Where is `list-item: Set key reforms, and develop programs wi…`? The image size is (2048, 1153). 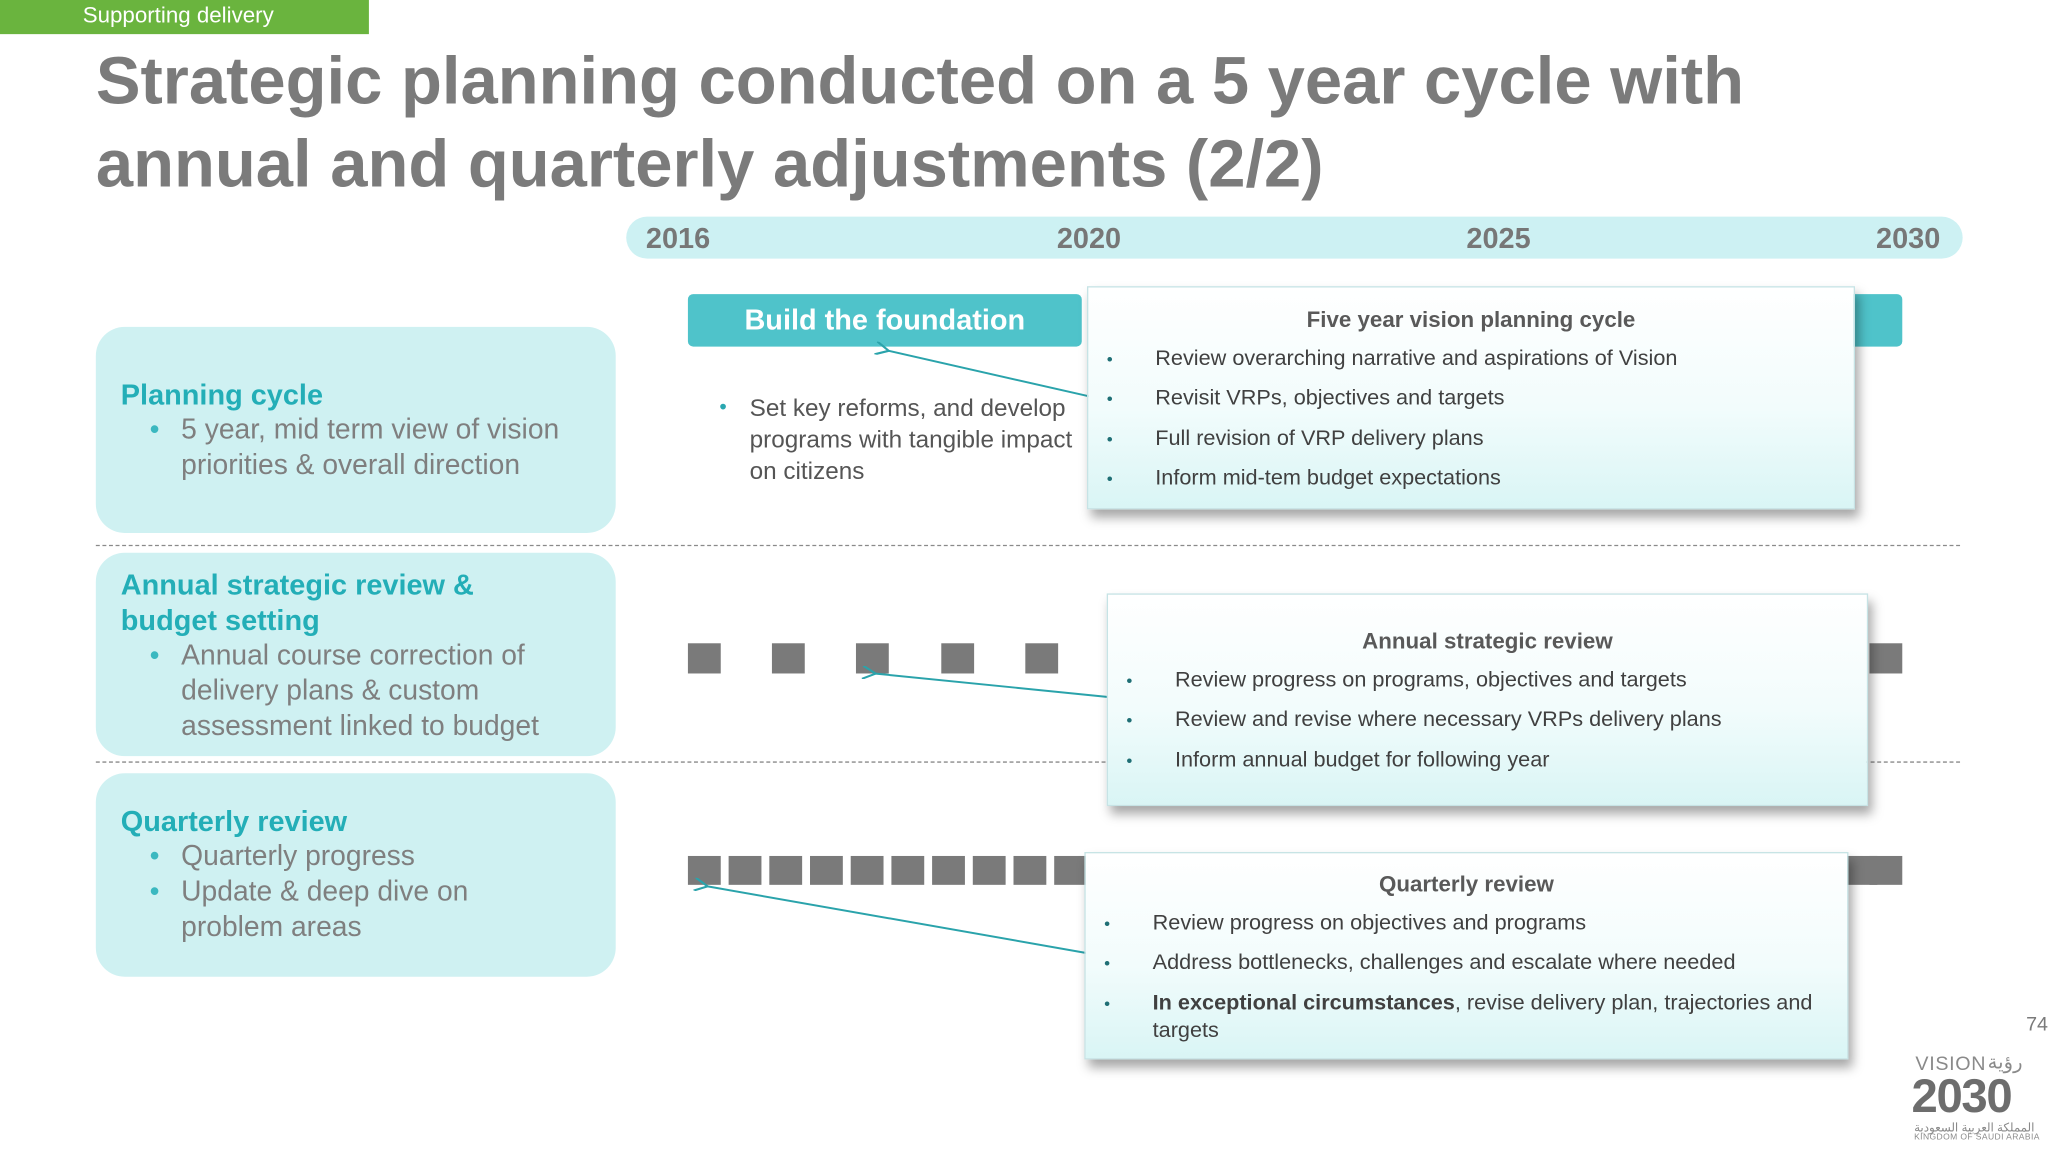 list-item: Set key reforms, and develop programs wi… is located at coordinates (896, 440).